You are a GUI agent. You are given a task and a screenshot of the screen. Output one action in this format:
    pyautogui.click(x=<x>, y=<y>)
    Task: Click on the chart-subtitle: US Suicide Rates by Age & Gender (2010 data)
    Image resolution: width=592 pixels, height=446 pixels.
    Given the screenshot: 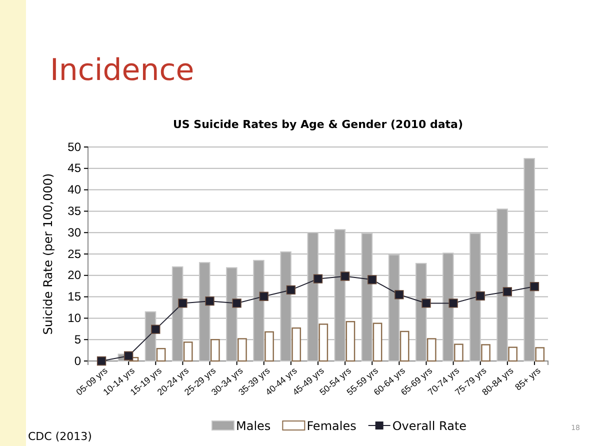 What is the action you would take?
    pyautogui.click(x=318, y=124)
    